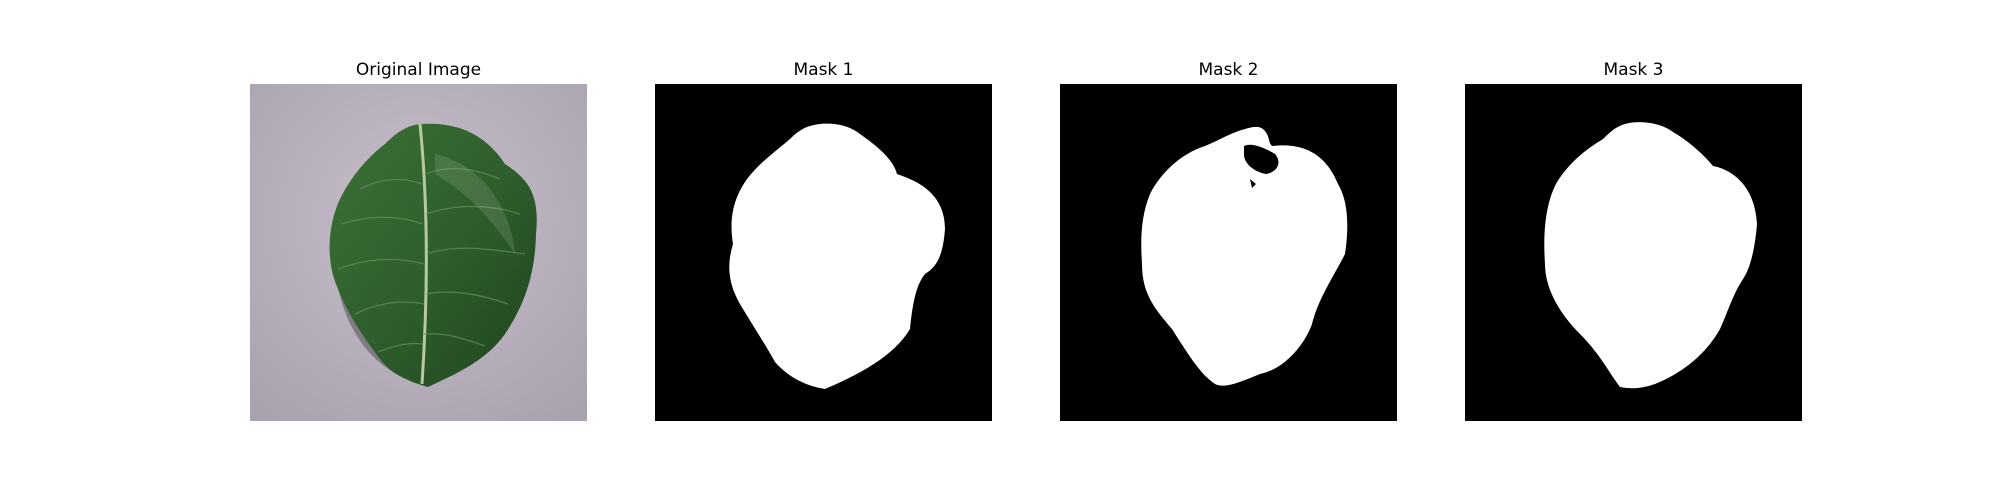  What do you see at coordinates (418, 70) in the screenshot?
I see `panel-title: Original Image` at bounding box center [418, 70].